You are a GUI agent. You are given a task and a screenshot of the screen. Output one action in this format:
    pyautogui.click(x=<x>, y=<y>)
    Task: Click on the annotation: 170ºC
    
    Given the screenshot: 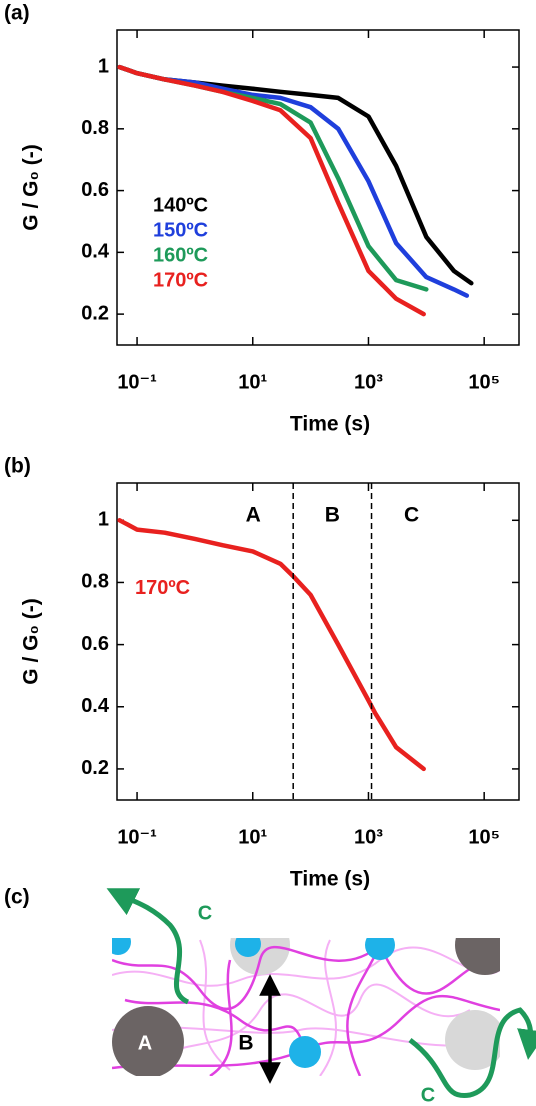 What is the action you would take?
    pyautogui.click(x=162, y=588)
    